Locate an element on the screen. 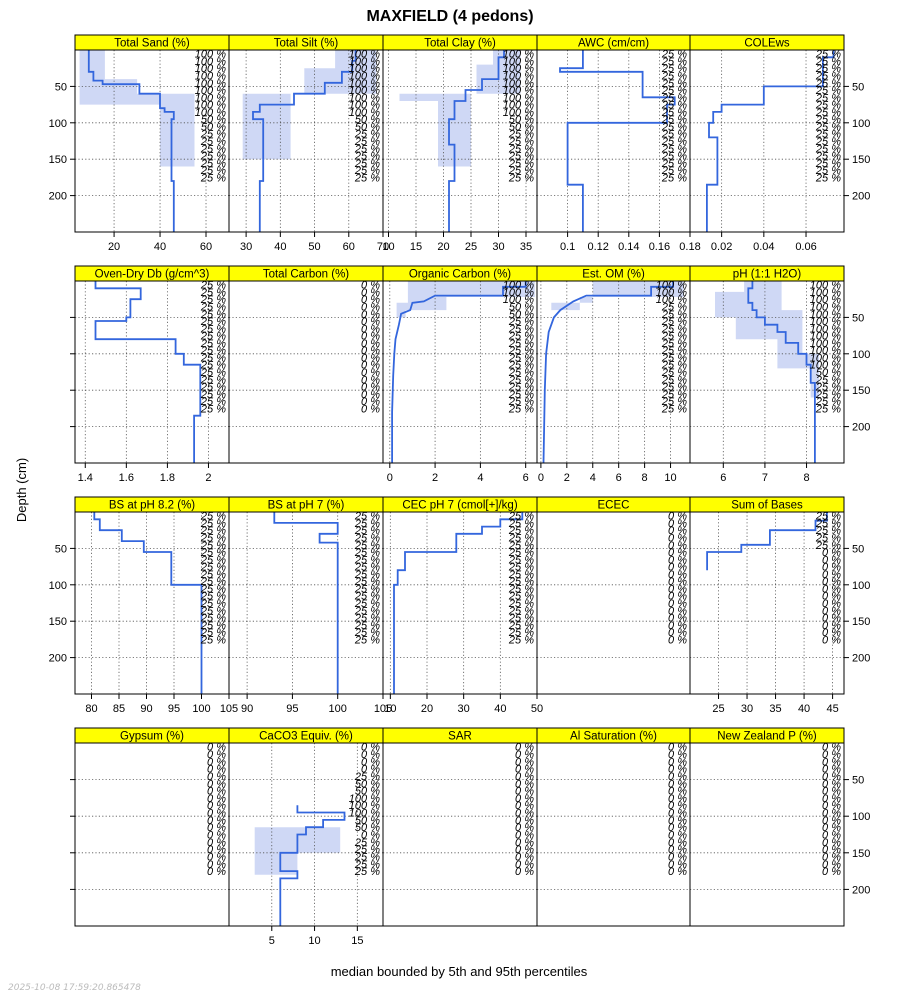 This screenshot has height=1000, width=900. panel-title: Organic Carbon (%) is located at coordinates (460, 275).